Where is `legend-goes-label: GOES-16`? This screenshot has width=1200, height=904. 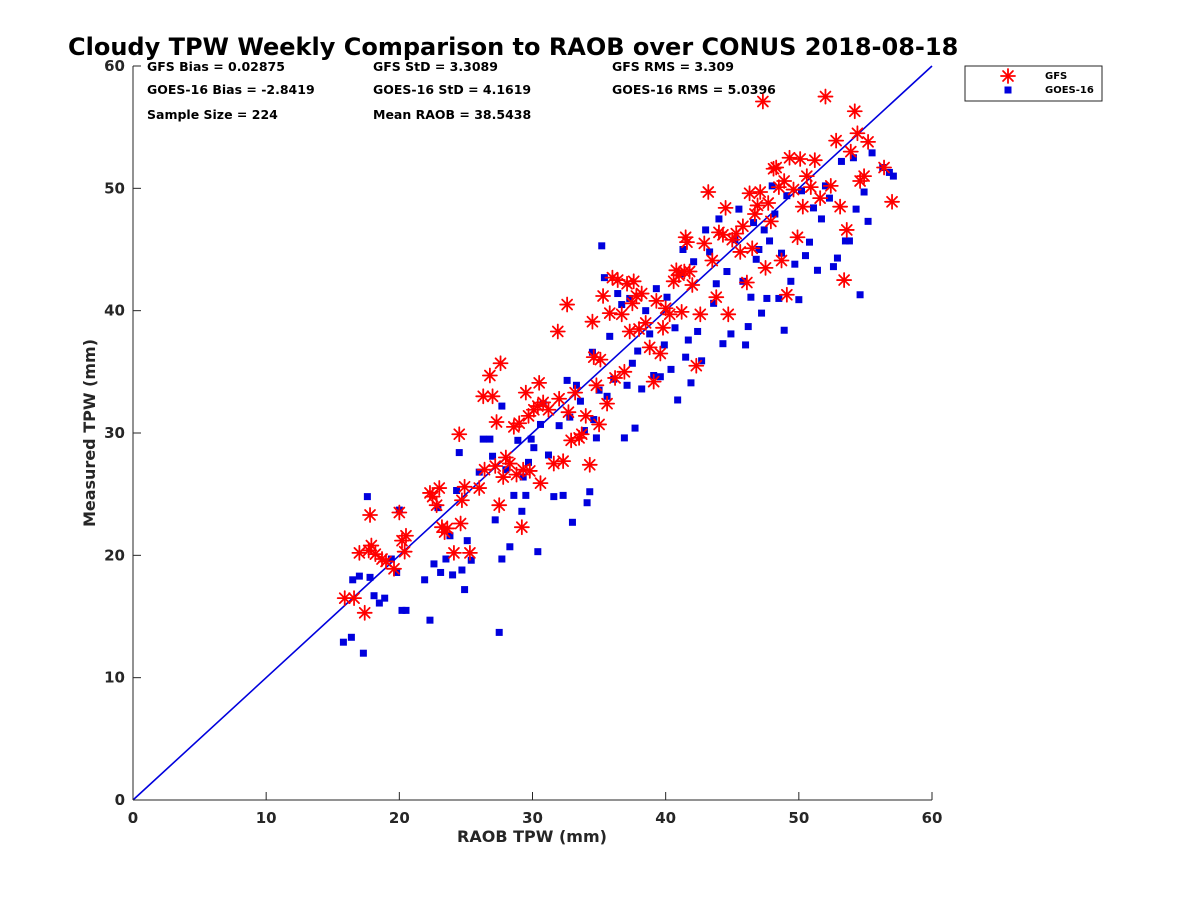
legend-goes-label: GOES-16 is located at coordinates (1069, 90).